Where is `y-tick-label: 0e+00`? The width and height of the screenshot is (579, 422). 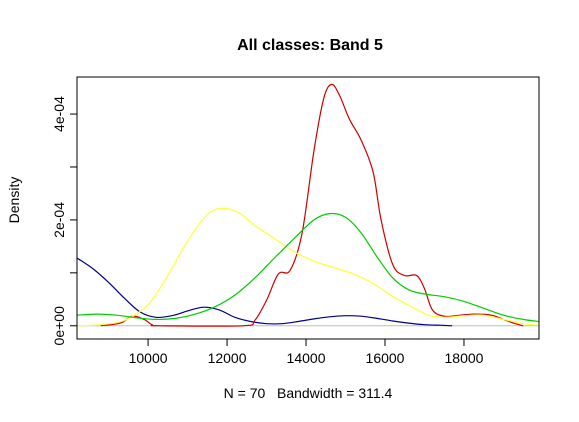 y-tick-label: 0e+00 is located at coordinates (59, 326).